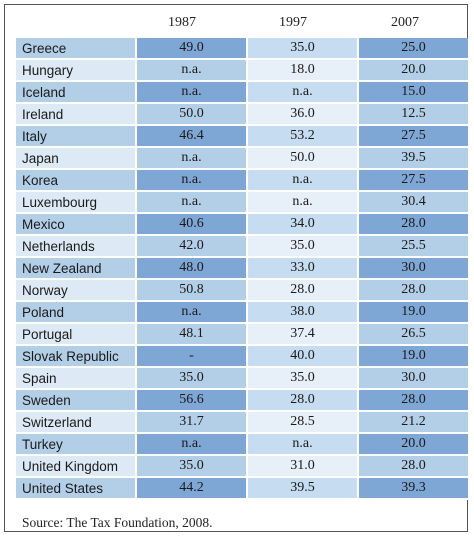  Describe the element at coordinates (302, 422) in the screenshot. I see `value-cell-1997: 28.5` at that location.